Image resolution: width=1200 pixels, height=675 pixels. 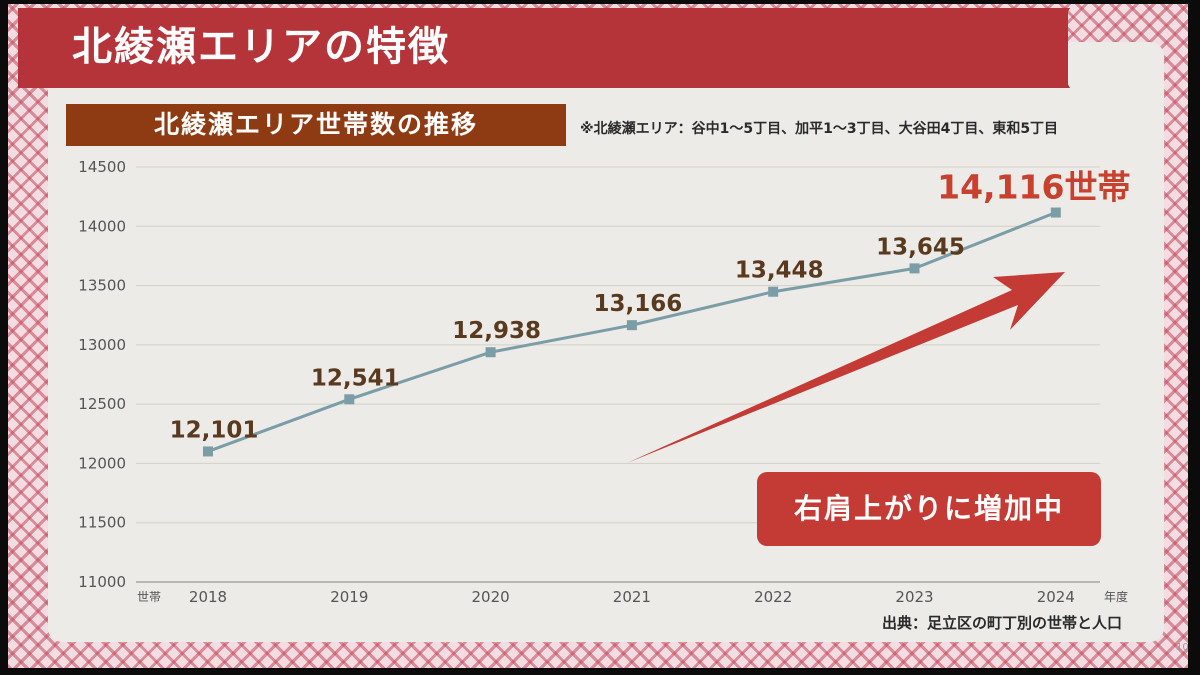 What do you see at coordinates (1002, 623) in the screenshot?
I see `source-note: 出典：足立区の町丁別の世帯と人口` at bounding box center [1002, 623].